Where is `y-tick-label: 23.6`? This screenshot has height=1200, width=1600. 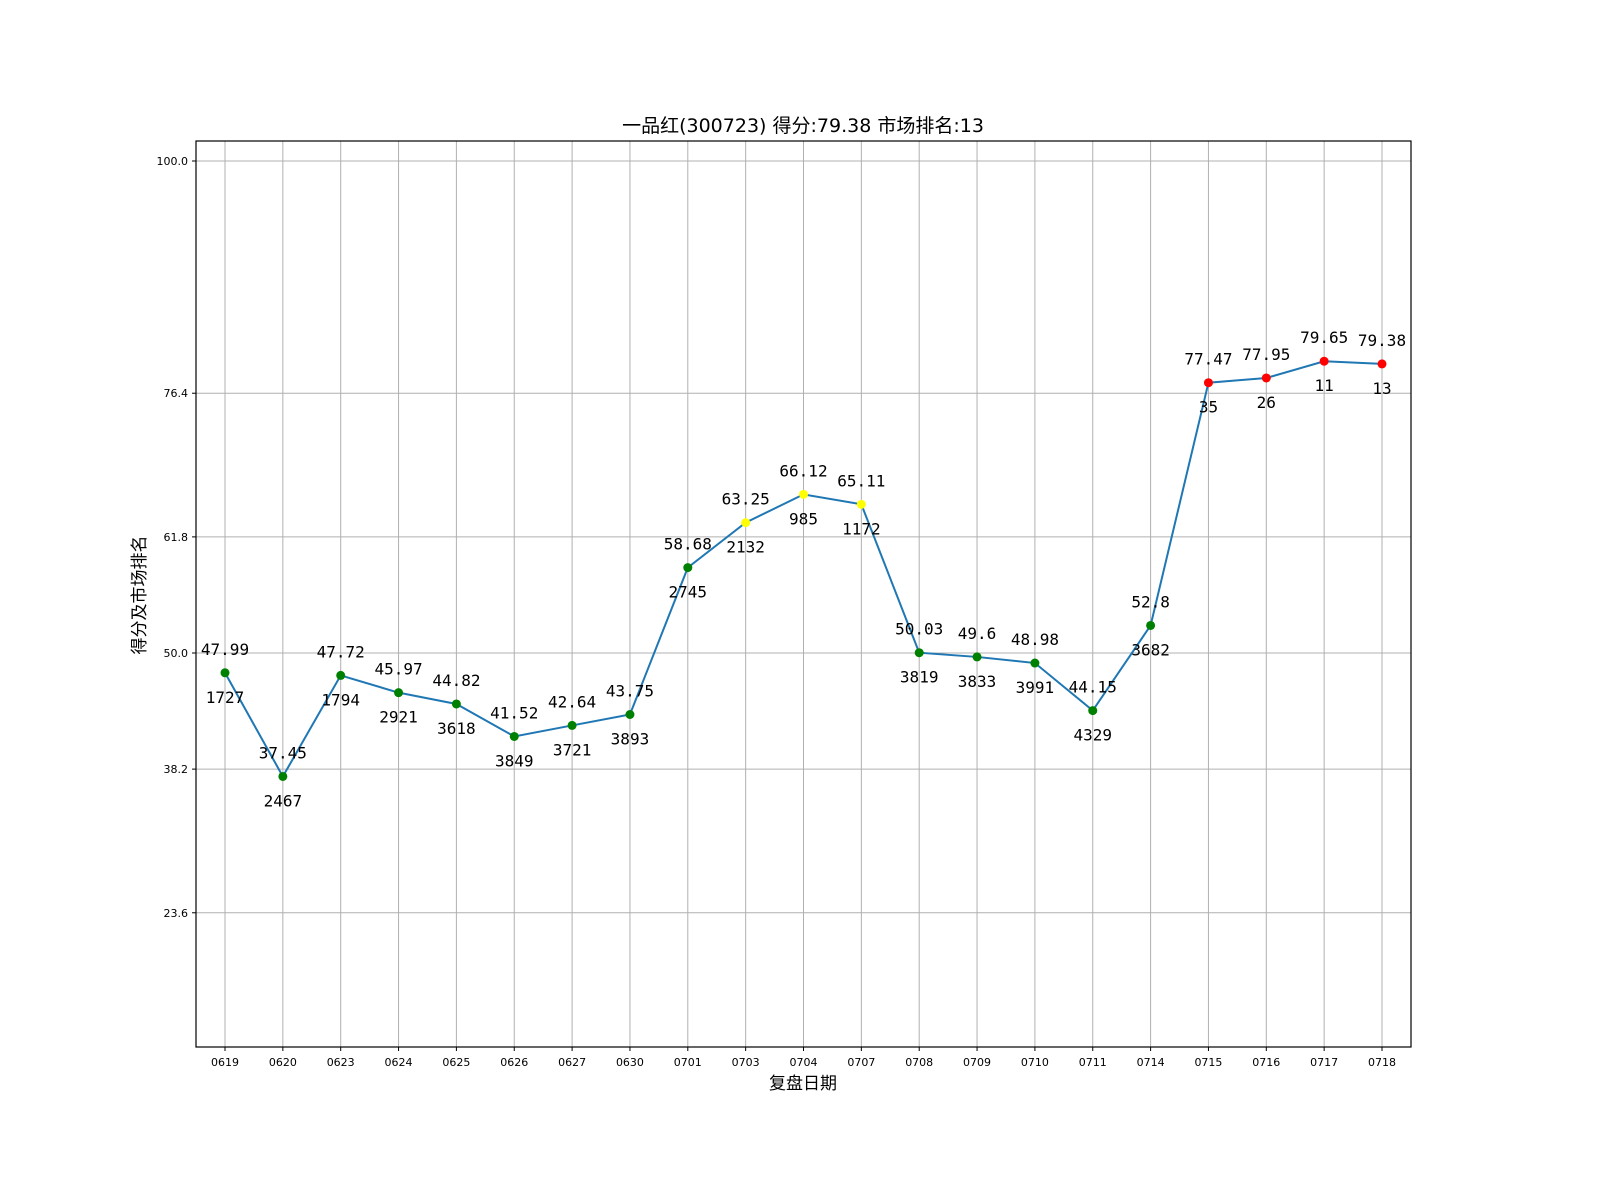 y-tick-label: 23.6 is located at coordinates (176, 913).